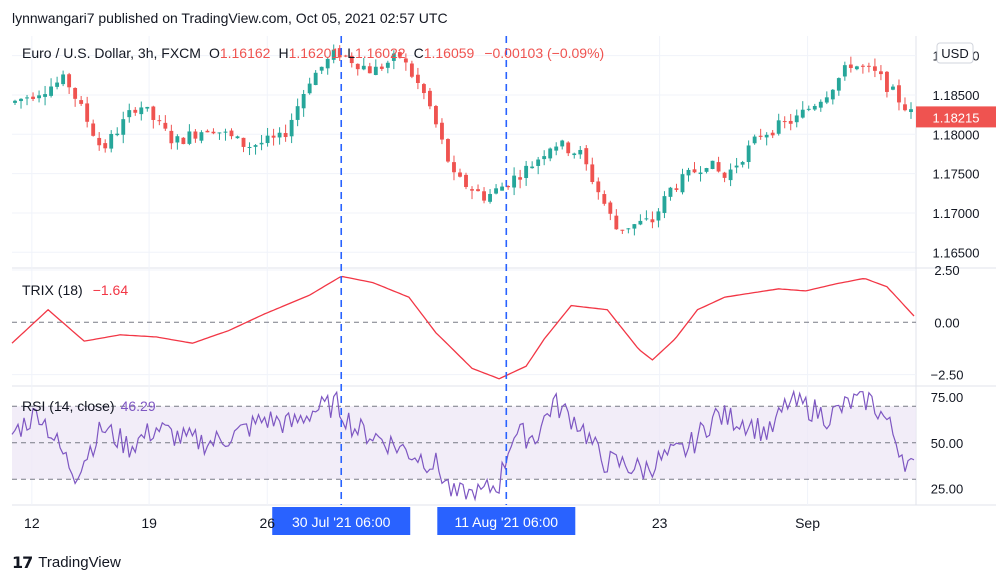 Image resolution: width=1008 pixels, height=584 pixels. Describe the element at coordinates (449, 53) in the screenshot. I see `close-value: 1.16059` at that location.